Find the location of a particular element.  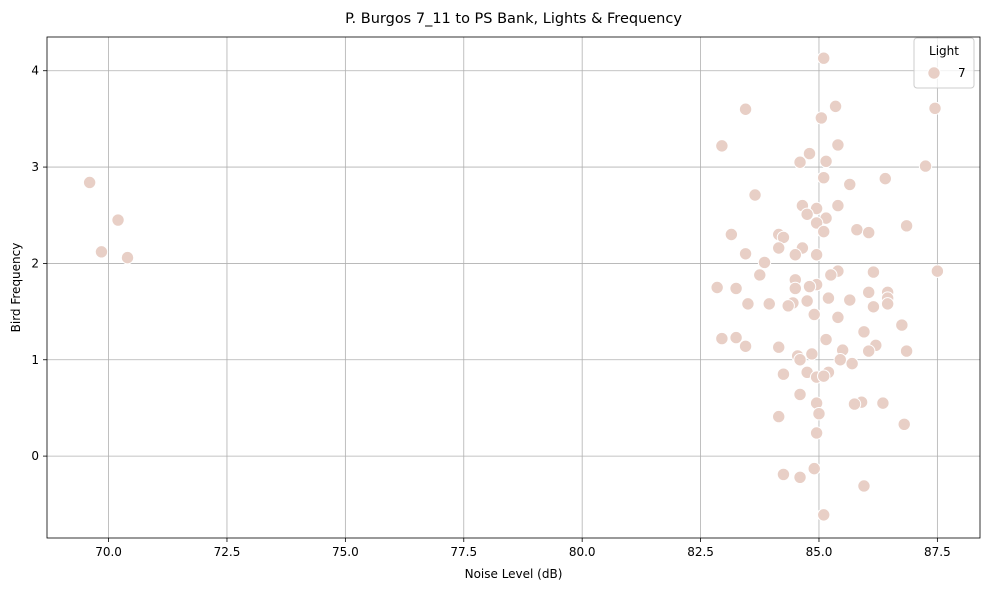

y-axis-ticks: 0 1 2 3 4 is located at coordinates (39, 263).